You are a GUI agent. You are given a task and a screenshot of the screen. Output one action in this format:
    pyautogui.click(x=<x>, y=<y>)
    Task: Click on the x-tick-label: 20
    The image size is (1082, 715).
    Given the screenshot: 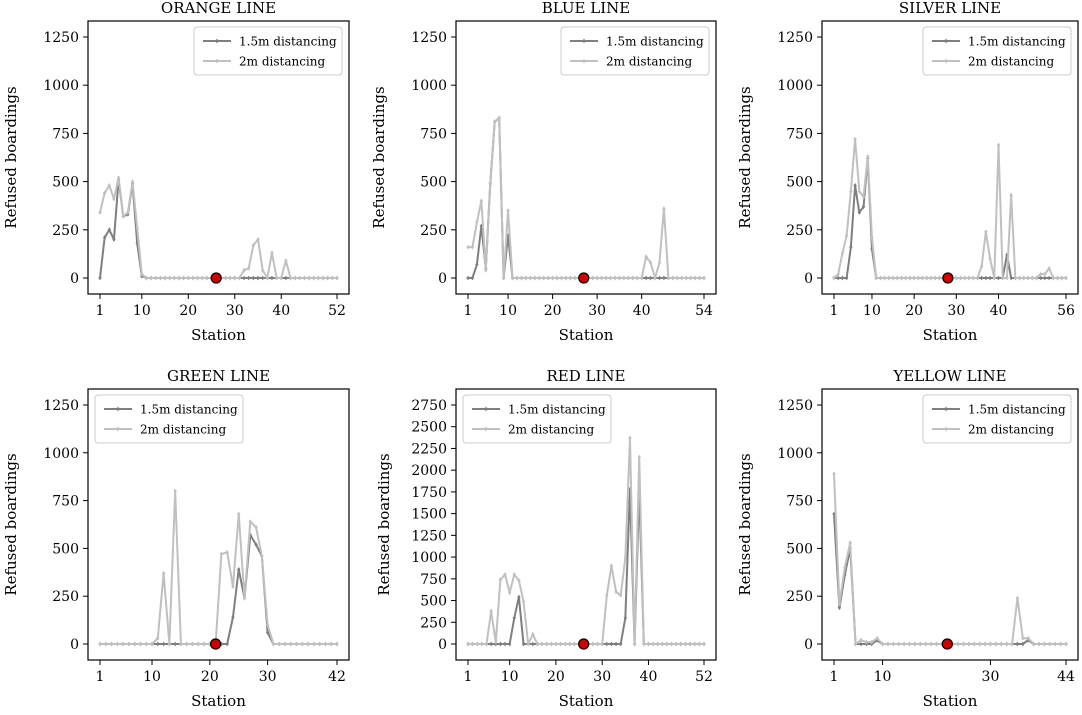 What is the action you would take?
    pyautogui.click(x=210, y=677)
    